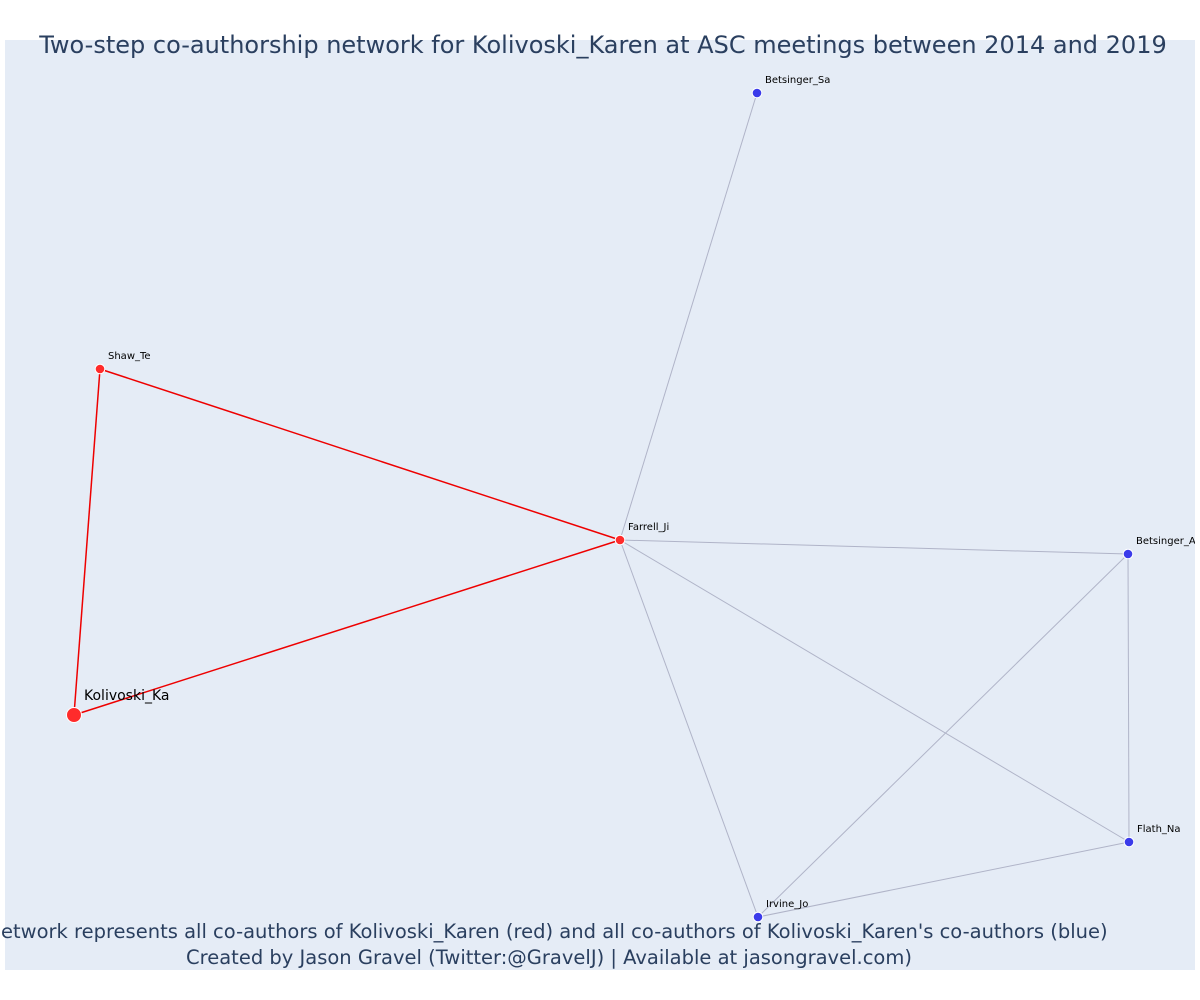  What do you see at coordinates (641, 534) in the screenshot?
I see `node-Farrell_Ji: Farrell_Ji` at bounding box center [641, 534].